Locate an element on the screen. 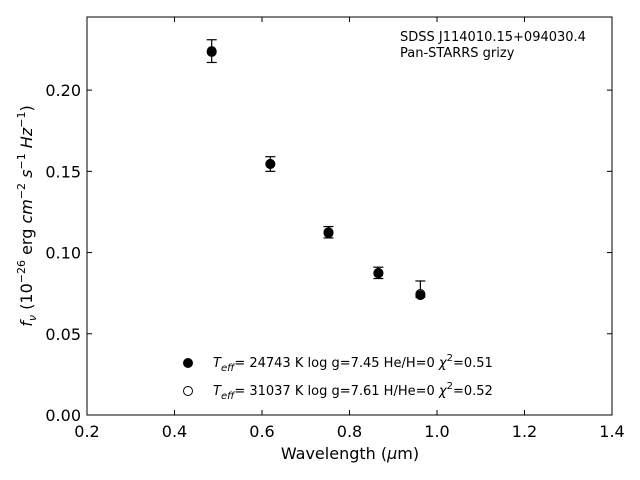 The width and height of the screenshot is (640, 480). legend-marker-filled is located at coordinates (188, 363).